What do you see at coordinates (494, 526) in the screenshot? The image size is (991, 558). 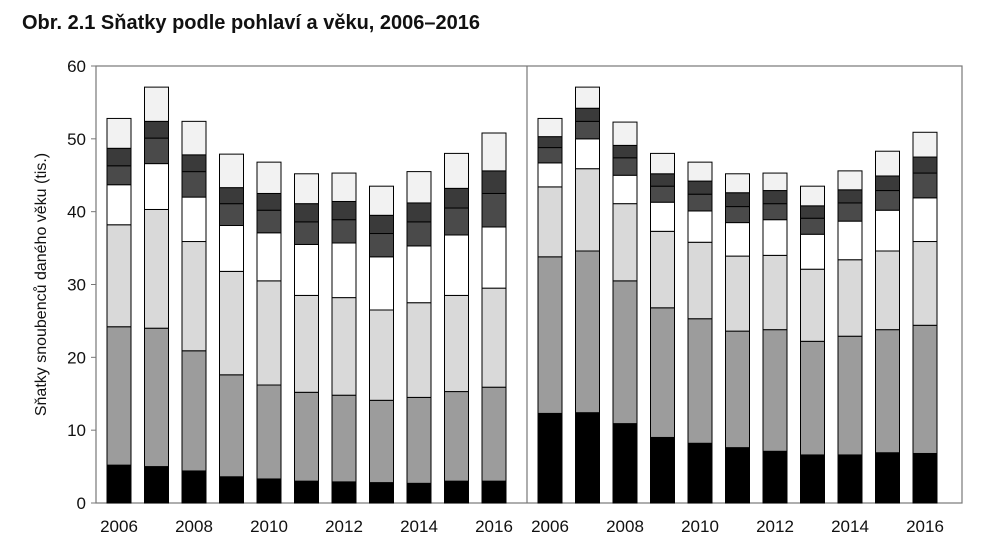 I see `x-tick-label: 2016` at bounding box center [494, 526].